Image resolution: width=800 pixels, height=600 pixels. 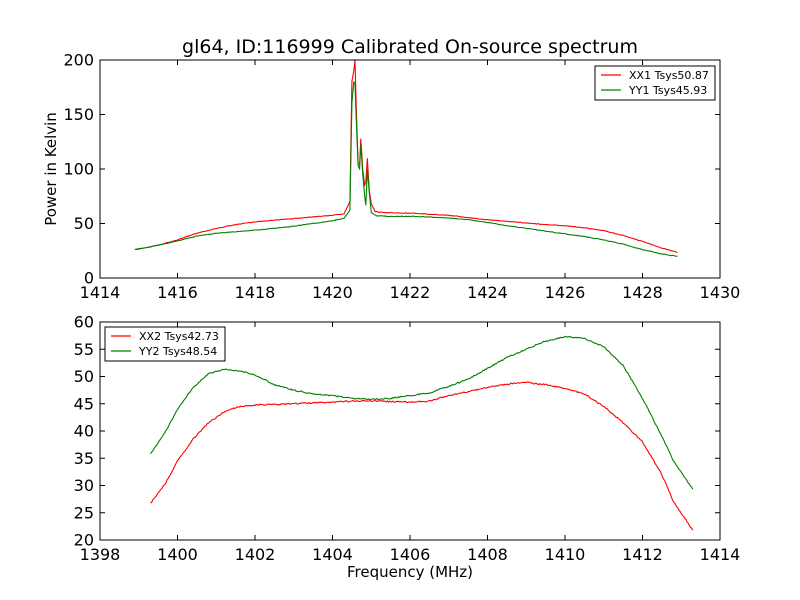 I want to click on y-tick-label: 150, so click(x=78, y=114).